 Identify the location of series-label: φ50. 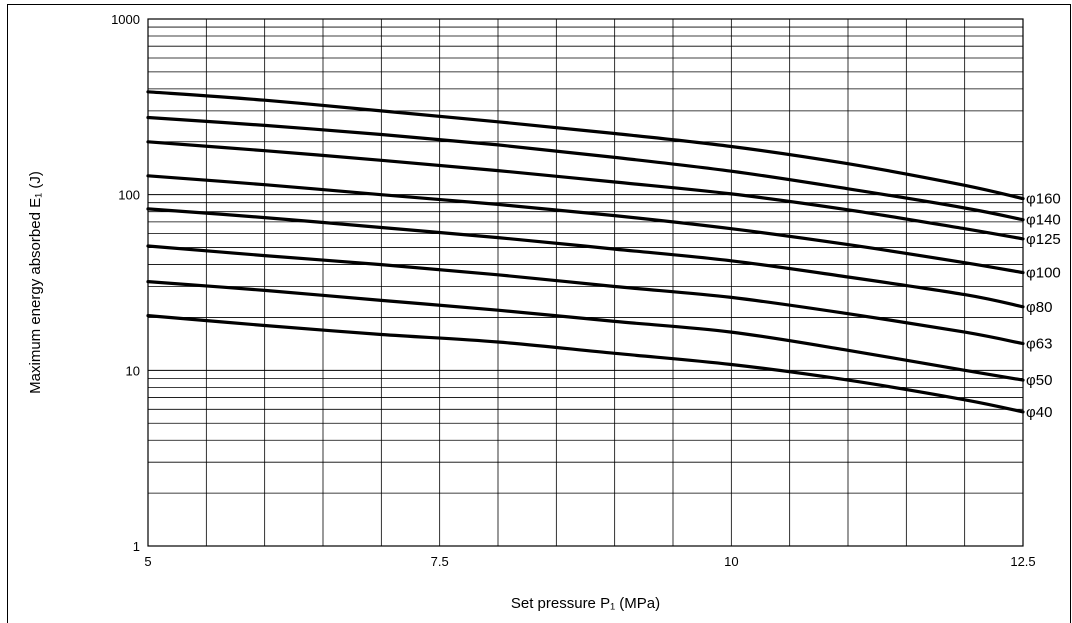
(1039, 380).